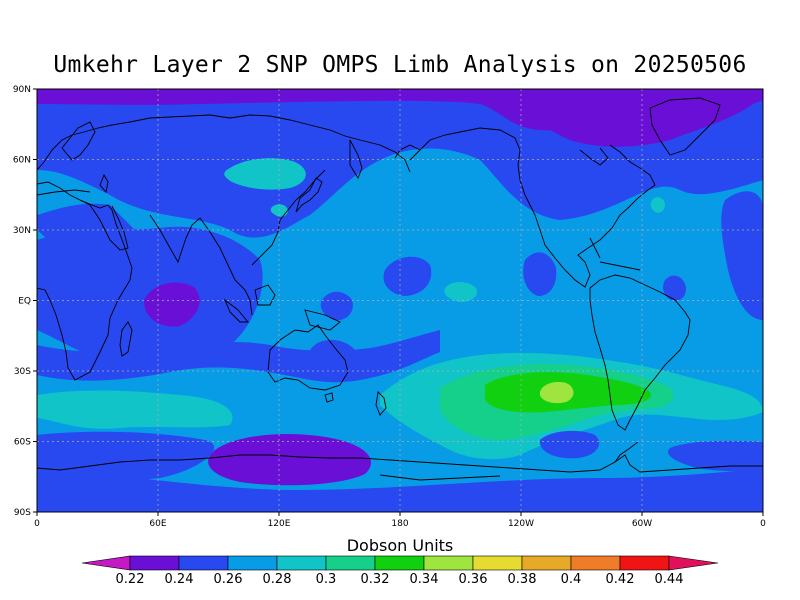 The image size is (800, 600). I want to click on caribbean-coast, so click(620, 266).